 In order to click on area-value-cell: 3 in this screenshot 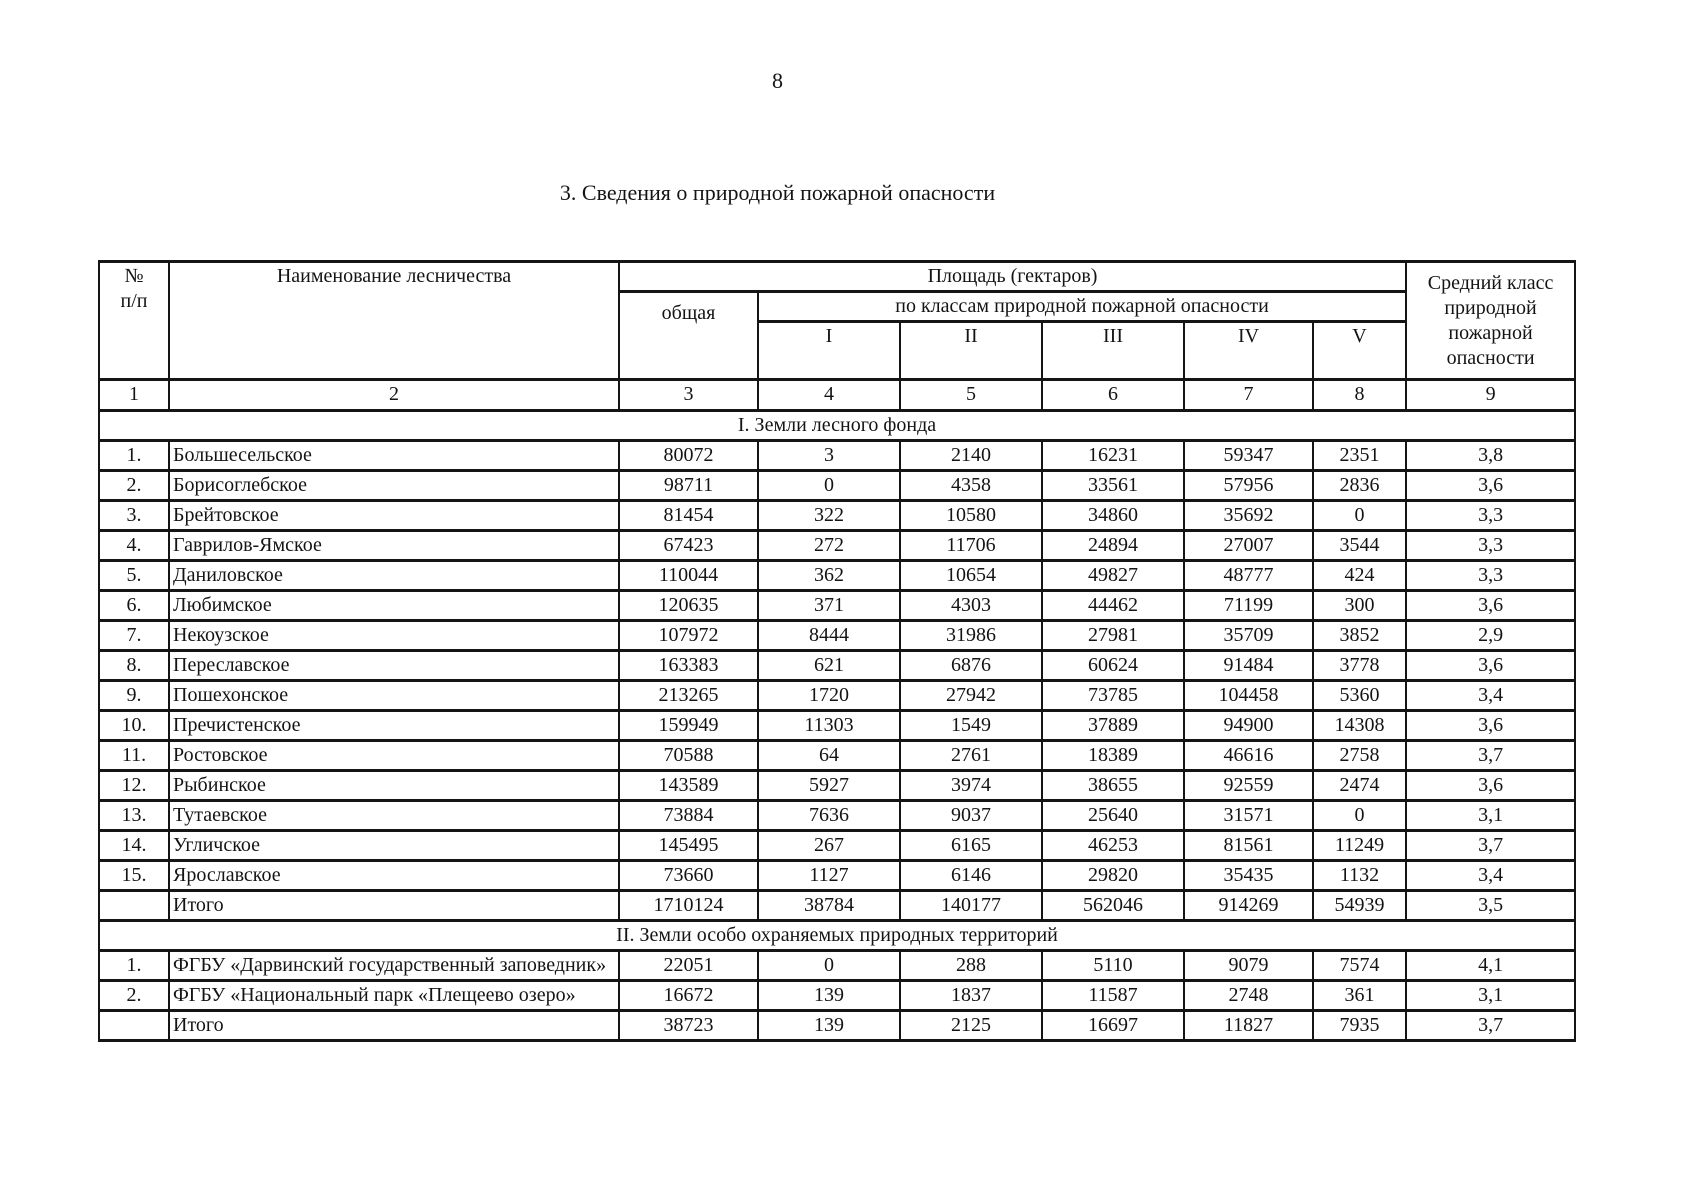, I will do `click(829, 455)`.